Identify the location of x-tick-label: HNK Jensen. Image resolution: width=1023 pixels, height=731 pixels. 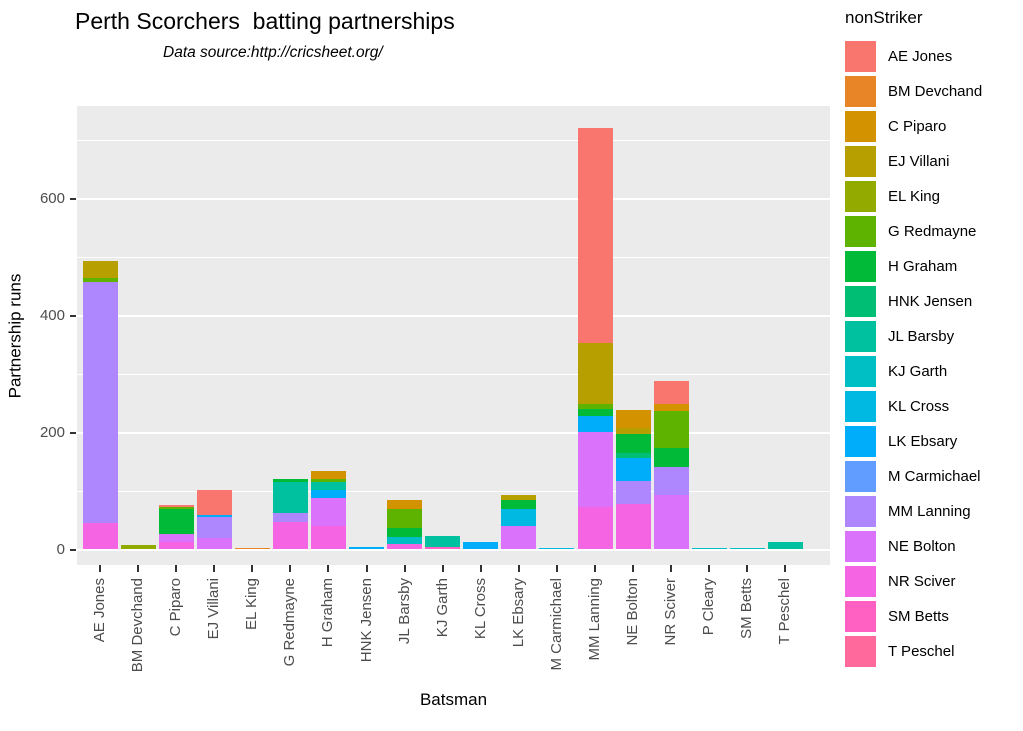
(366, 620).